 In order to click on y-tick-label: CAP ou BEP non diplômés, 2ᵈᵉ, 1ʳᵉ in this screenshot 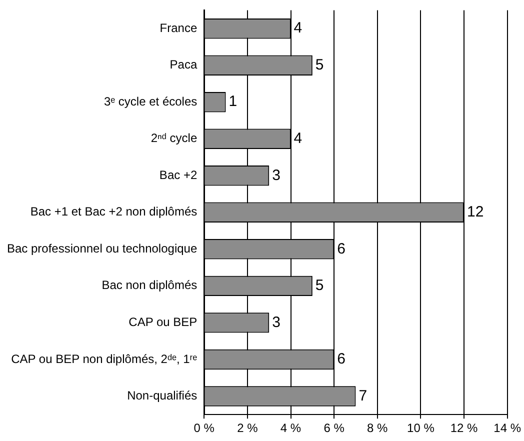, I will do `click(104, 359)`.